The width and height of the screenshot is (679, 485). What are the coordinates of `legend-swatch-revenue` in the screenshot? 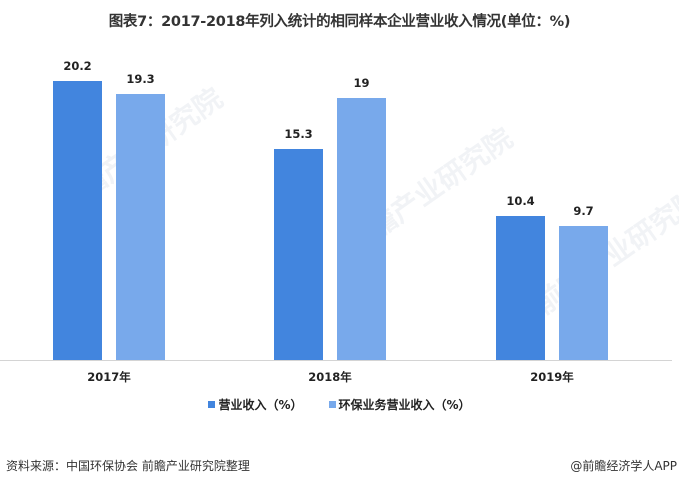 It's located at (212, 404).